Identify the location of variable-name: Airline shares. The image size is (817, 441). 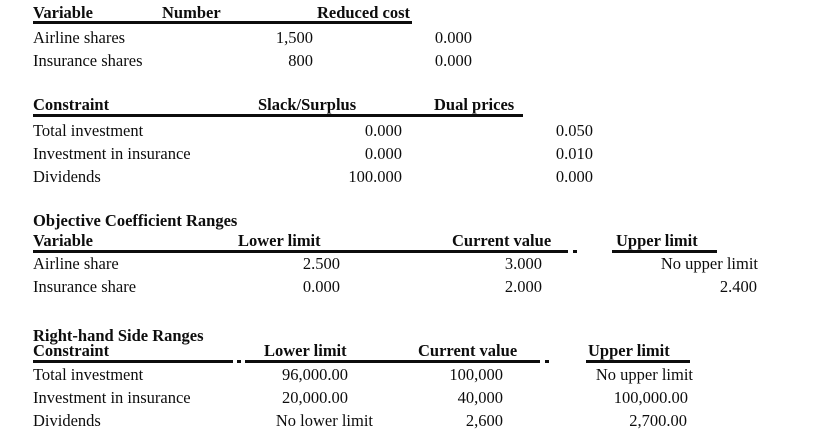
(79, 37).